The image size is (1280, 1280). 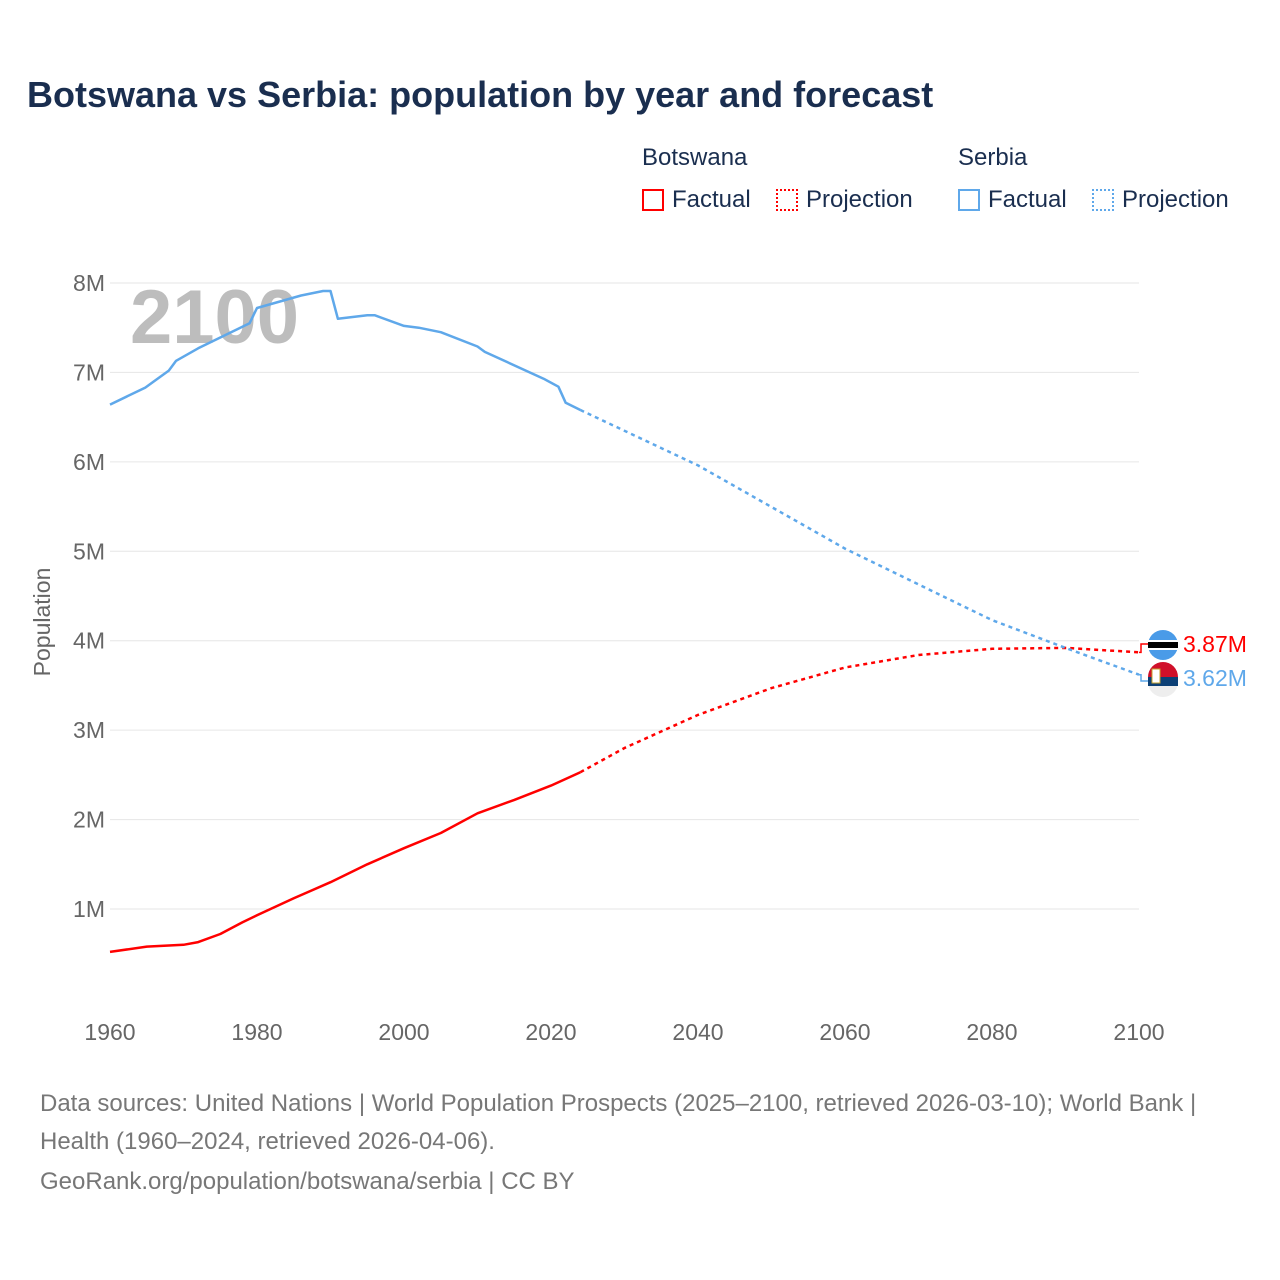 I want to click on serbia-flag-icon, so click(x=1163, y=679).